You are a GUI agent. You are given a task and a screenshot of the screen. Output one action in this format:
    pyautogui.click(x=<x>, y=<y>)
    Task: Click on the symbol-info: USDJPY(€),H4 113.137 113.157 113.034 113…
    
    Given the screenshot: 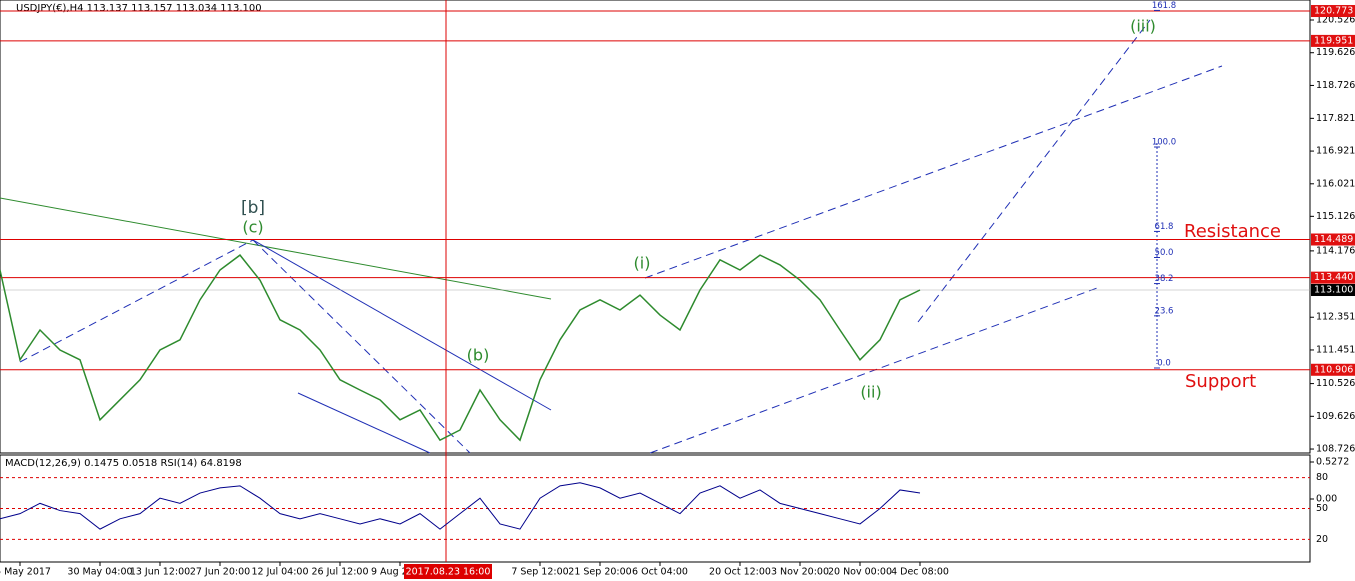 What is the action you would take?
    pyautogui.click(x=139, y=8)
    